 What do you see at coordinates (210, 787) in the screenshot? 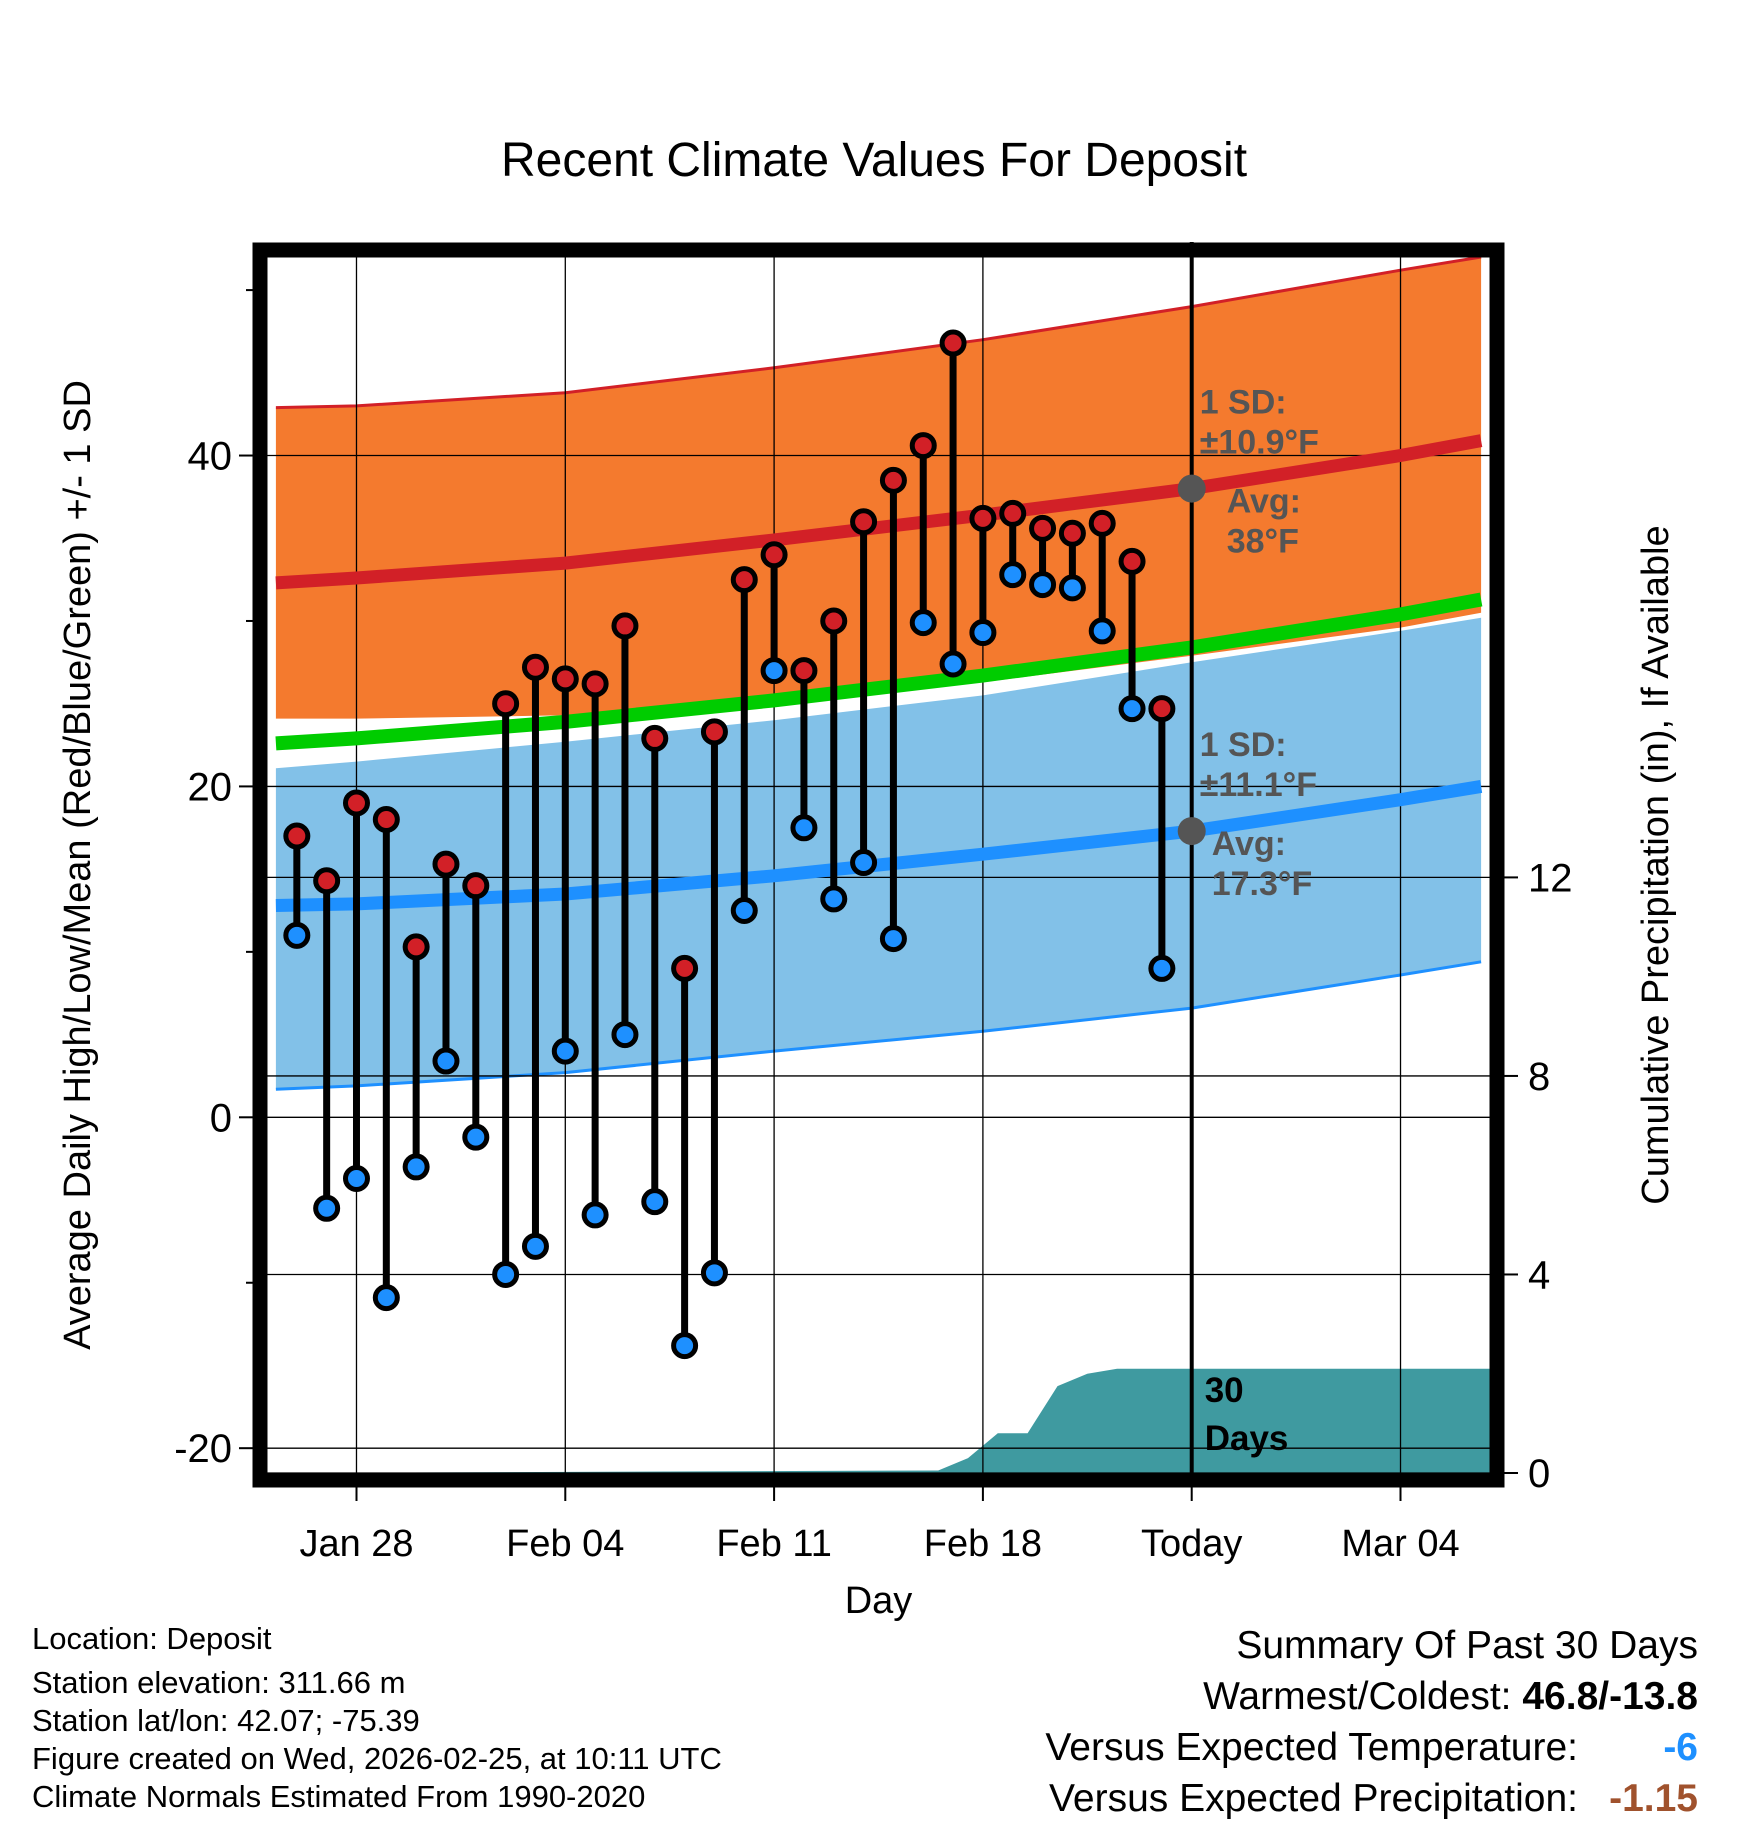
I see `y-tick-label: 20` at bounding box center [210, 787].